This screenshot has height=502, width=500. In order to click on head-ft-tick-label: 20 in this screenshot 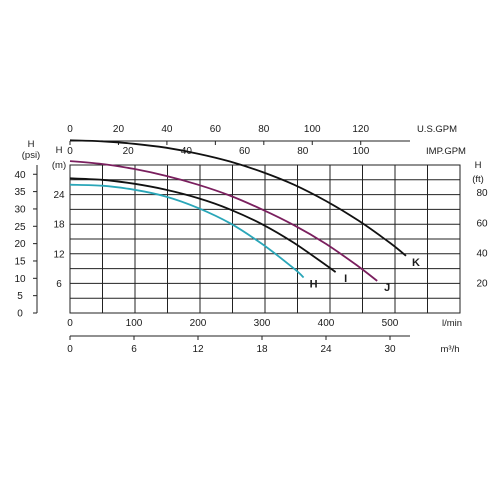, I will do `click(482, 283)`.